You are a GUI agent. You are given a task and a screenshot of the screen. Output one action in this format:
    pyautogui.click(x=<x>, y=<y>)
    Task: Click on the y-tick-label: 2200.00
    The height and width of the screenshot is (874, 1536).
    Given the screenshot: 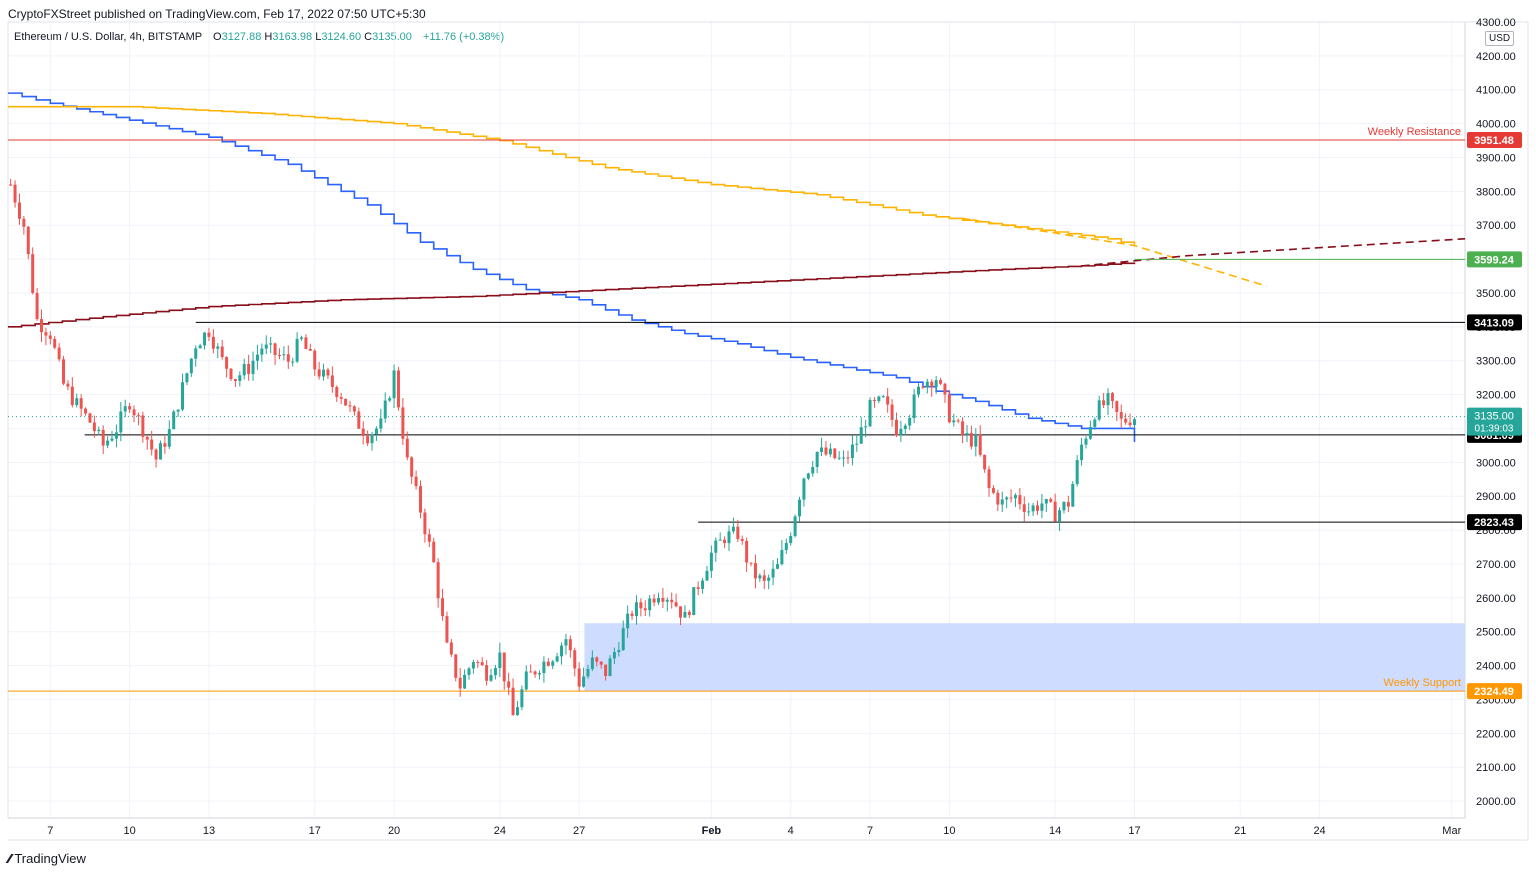 What is the action you would take?
    pyautogui.click(x=1496, y=734)
    